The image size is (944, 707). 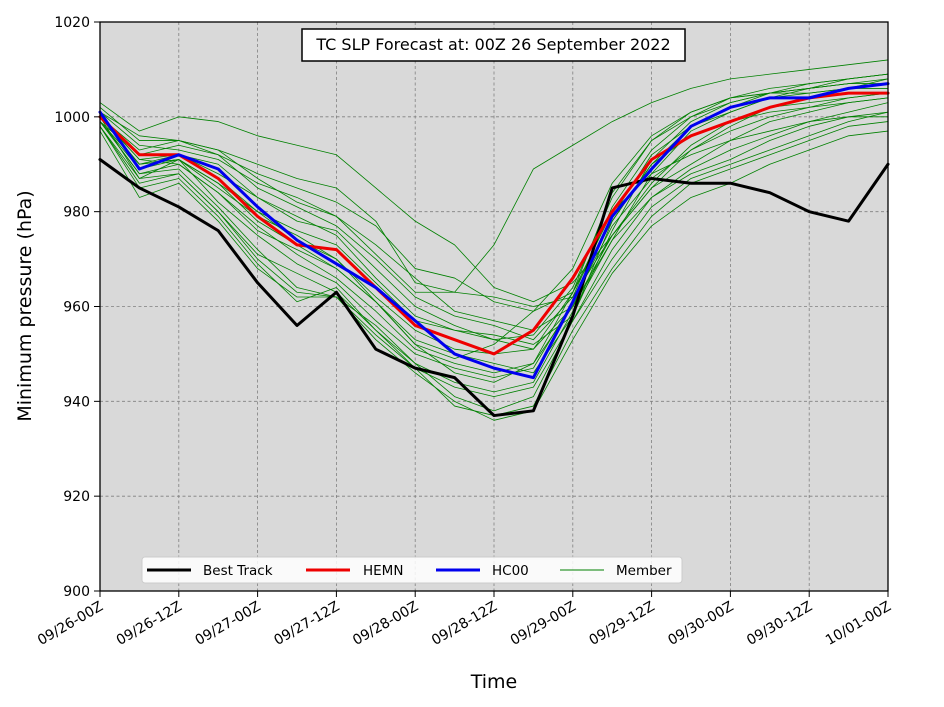 I want to click on y-tick-label-900: 900, so click(x=76, y=592).